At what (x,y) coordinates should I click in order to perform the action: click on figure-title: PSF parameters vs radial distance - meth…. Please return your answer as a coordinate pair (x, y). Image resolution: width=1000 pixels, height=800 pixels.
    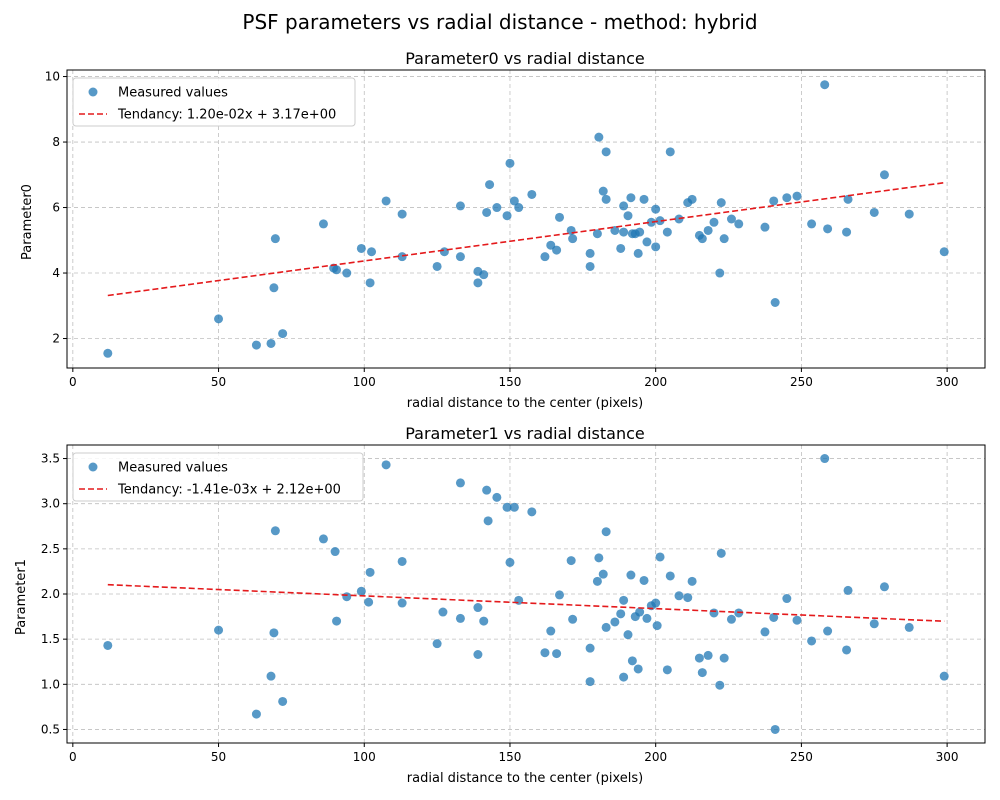
    Looking at the image, I should click on (500, 22).